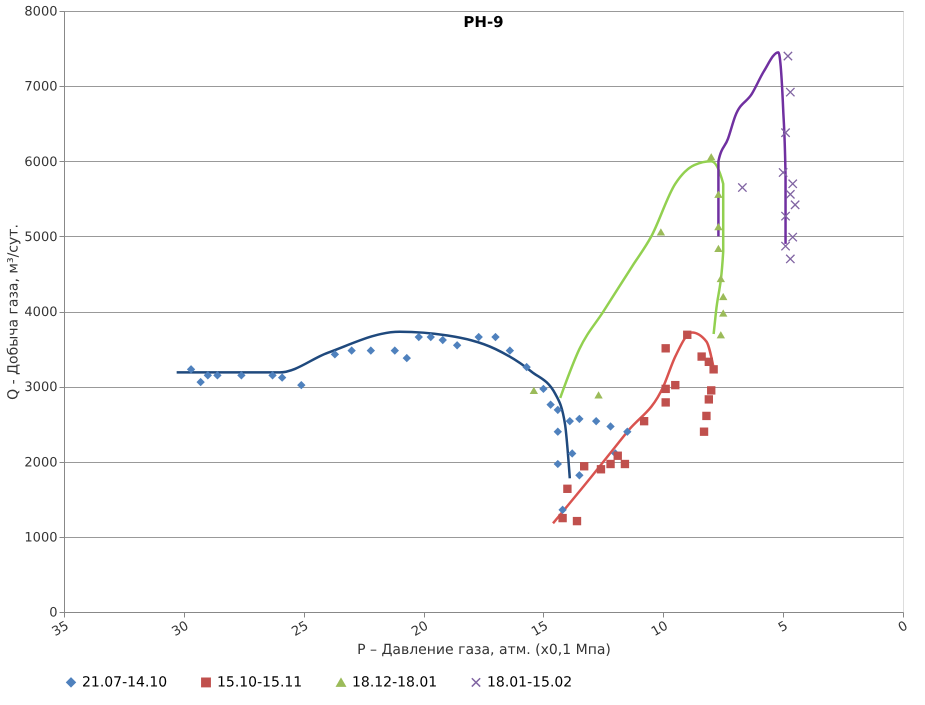 Image resolution: width=925 pixels, height=705 pixels. I want to click on y-tick-label: 0, so click(53, 613).